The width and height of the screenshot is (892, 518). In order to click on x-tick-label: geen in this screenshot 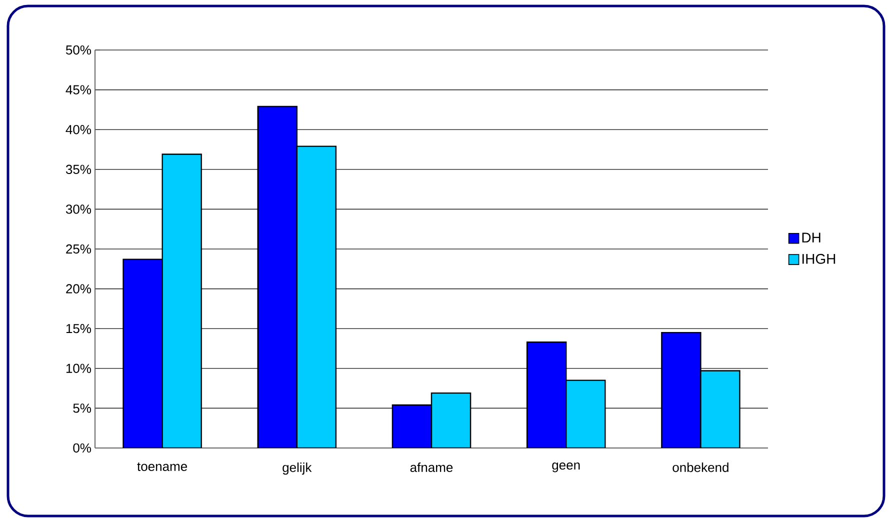, I will do `click(566, 467)`.